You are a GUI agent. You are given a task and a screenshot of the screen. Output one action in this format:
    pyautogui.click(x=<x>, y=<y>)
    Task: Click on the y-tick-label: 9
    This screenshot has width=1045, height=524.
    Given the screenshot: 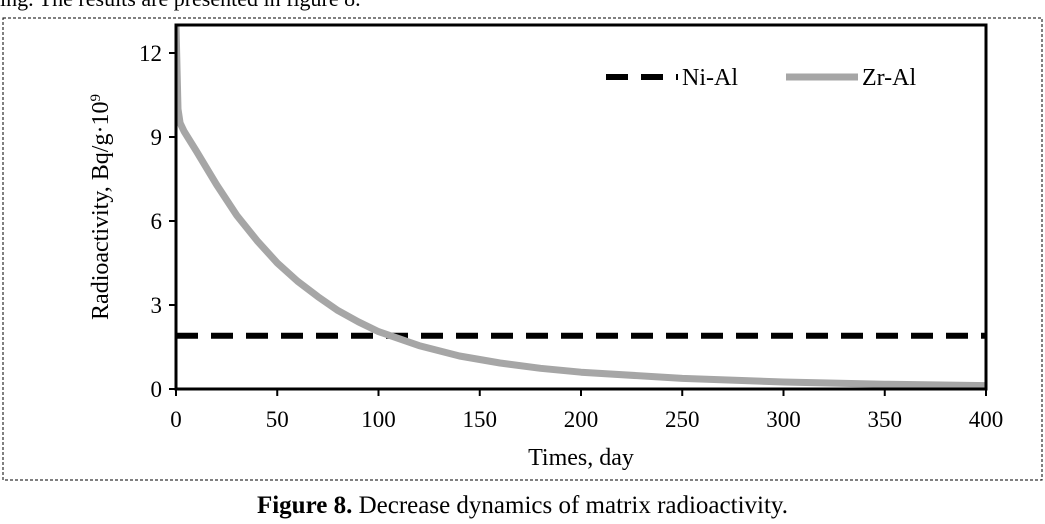 What is the action you would take?
    pyautogui.click(x=157, y=137)
    